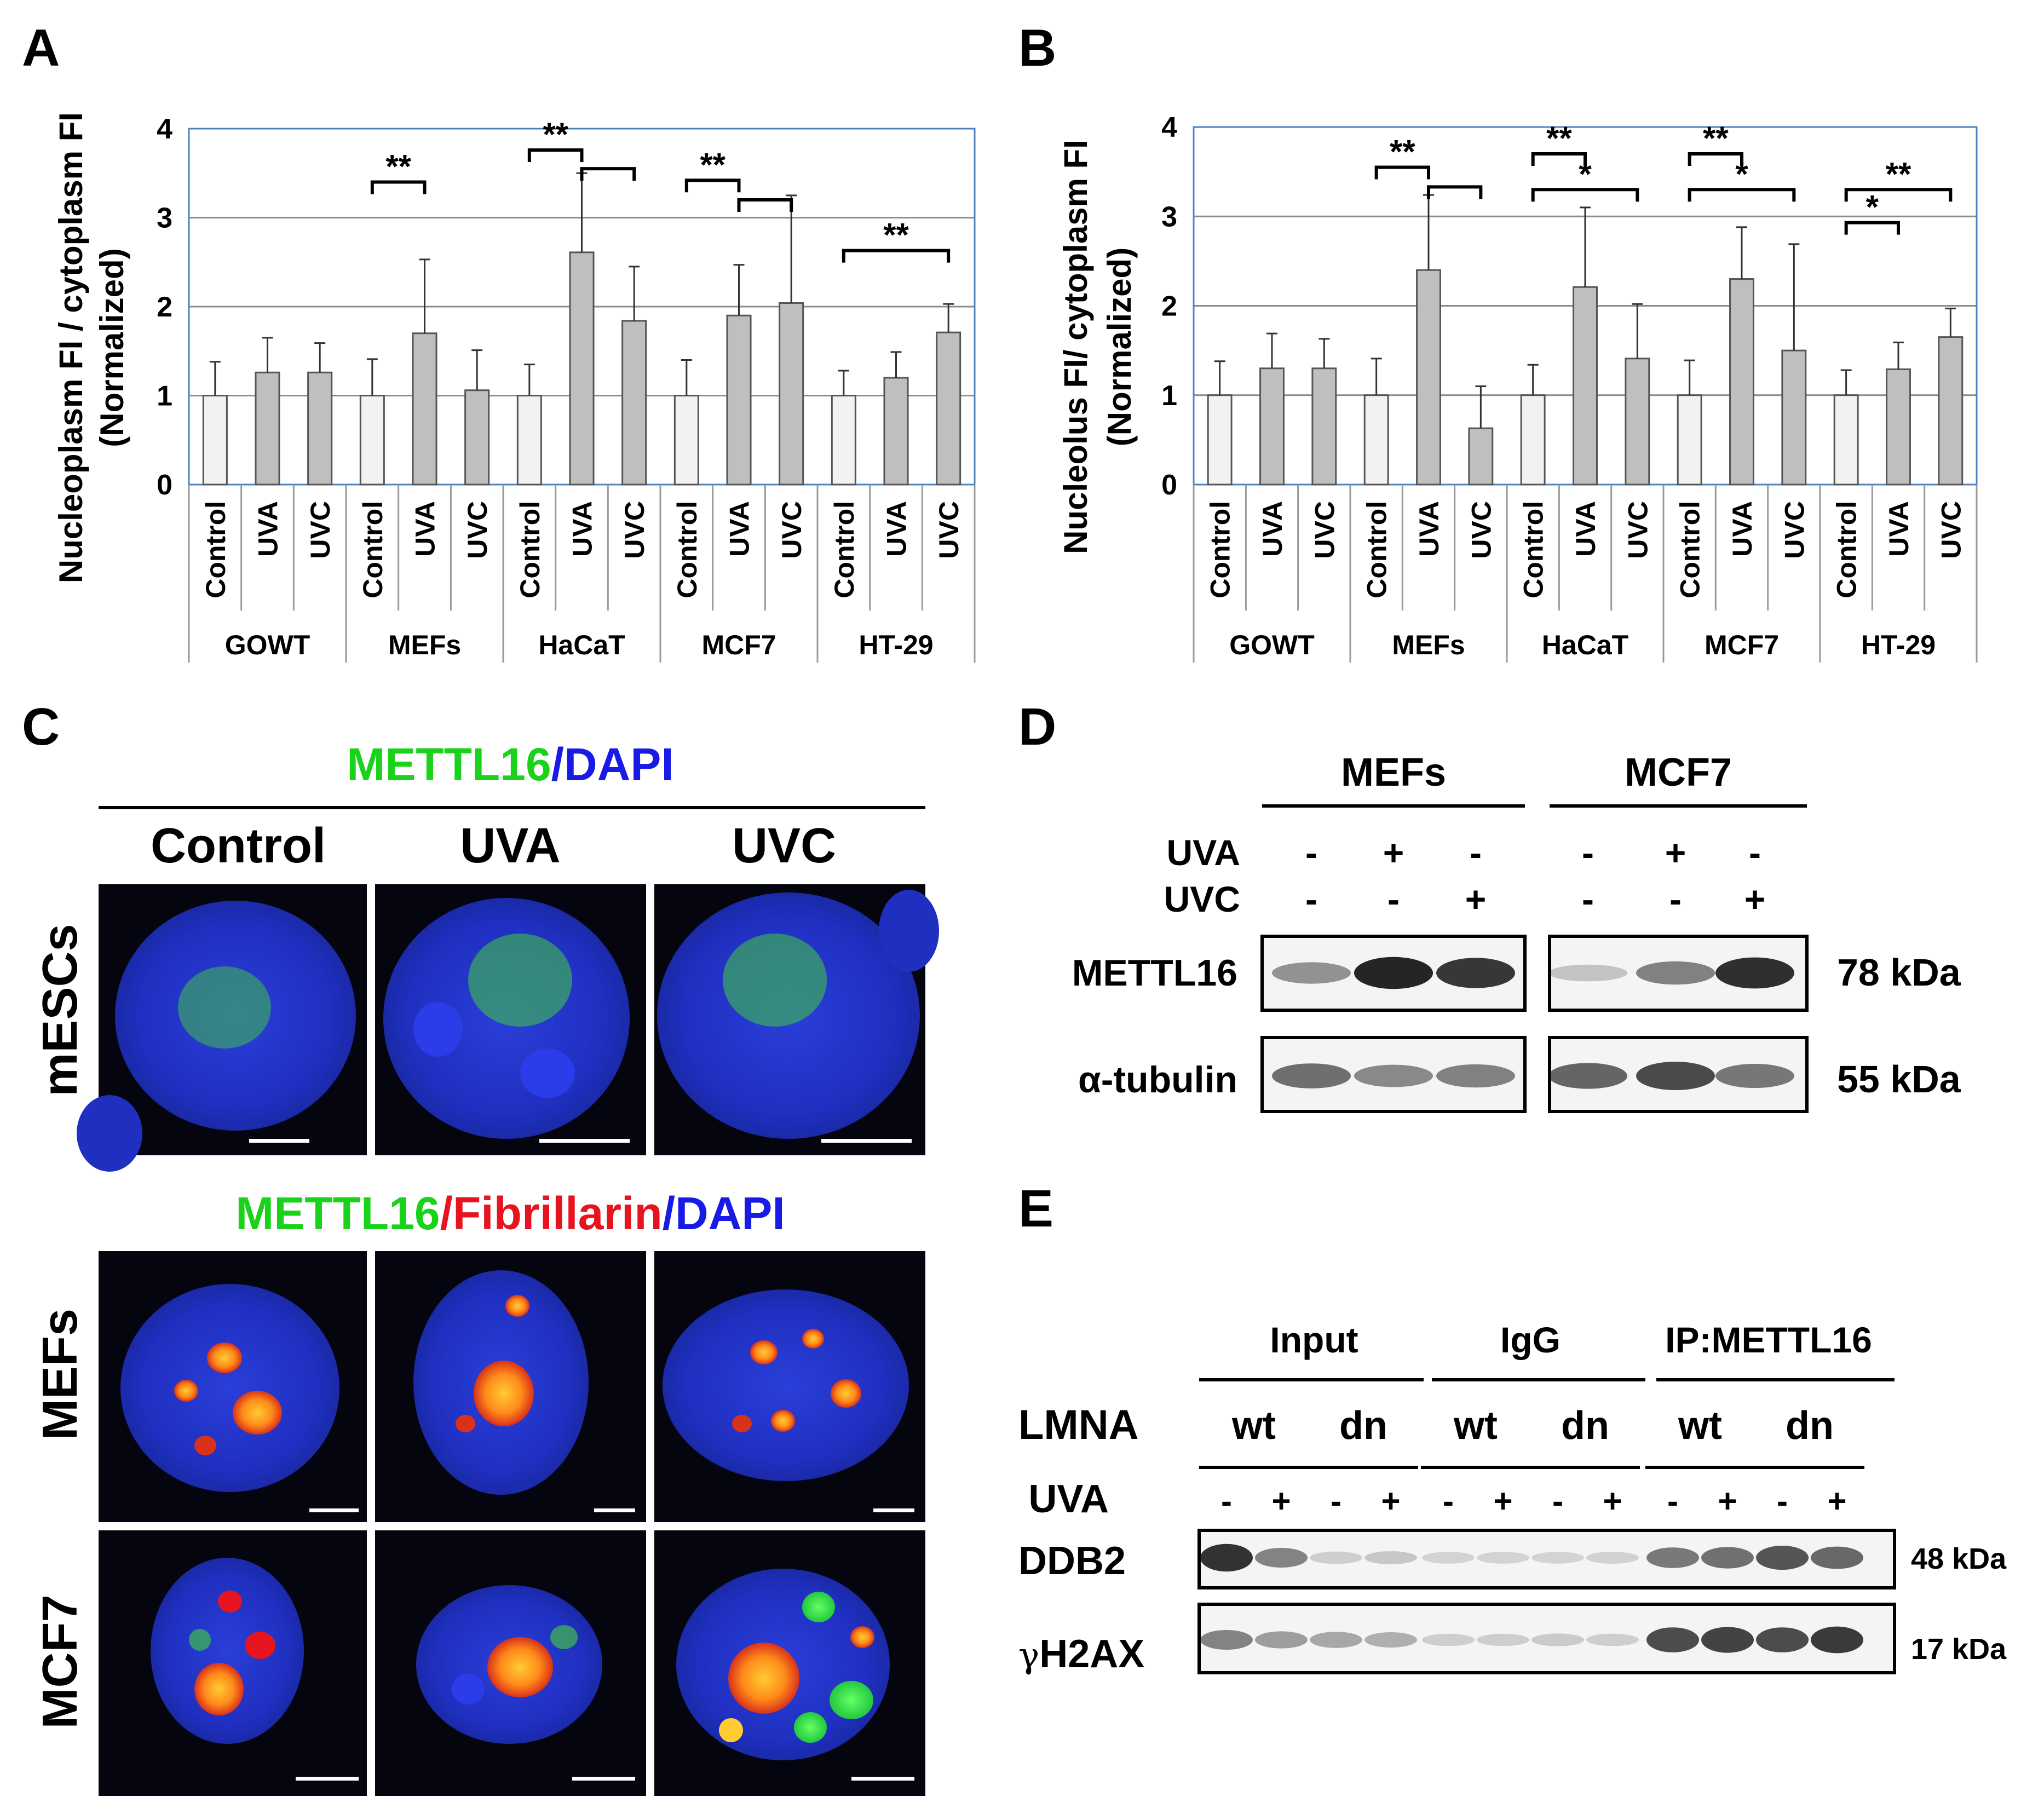  What do you see at coordinates (1959, 1559) in the screenshot?
I see `e-size-48: 48 kDa` at bounding box center [1959, 1559].